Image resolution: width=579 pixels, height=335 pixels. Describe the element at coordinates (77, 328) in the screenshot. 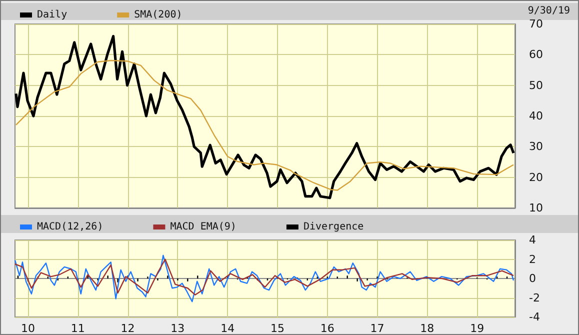

I see `x-tick-label: 11` at that location.